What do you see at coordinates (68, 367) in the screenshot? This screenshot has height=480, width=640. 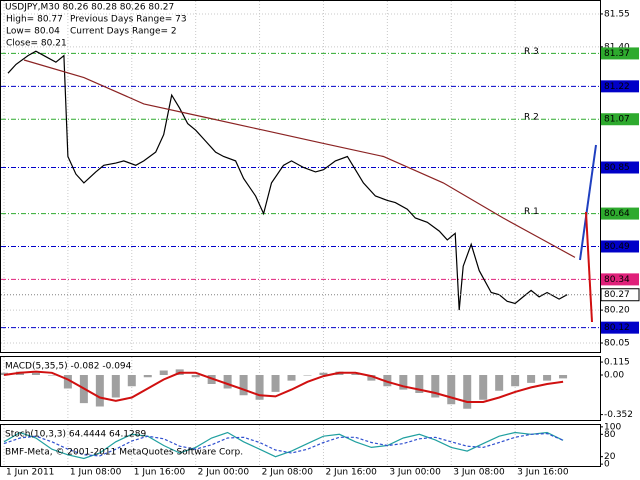 I see `macd-title: MACD(5,35,5) -0.082 -0.094` at bounding box center [68, 367].